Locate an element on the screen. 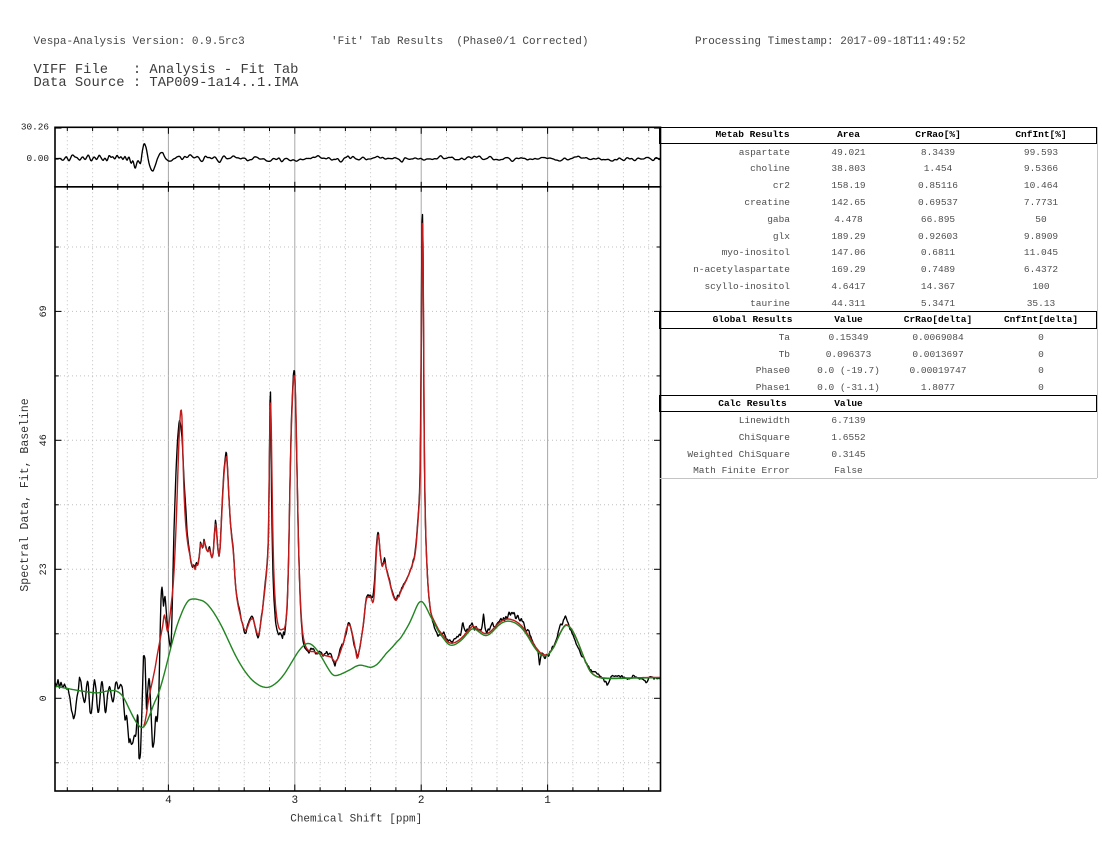  svg-text: 3 is located at coordinates (294, 801).